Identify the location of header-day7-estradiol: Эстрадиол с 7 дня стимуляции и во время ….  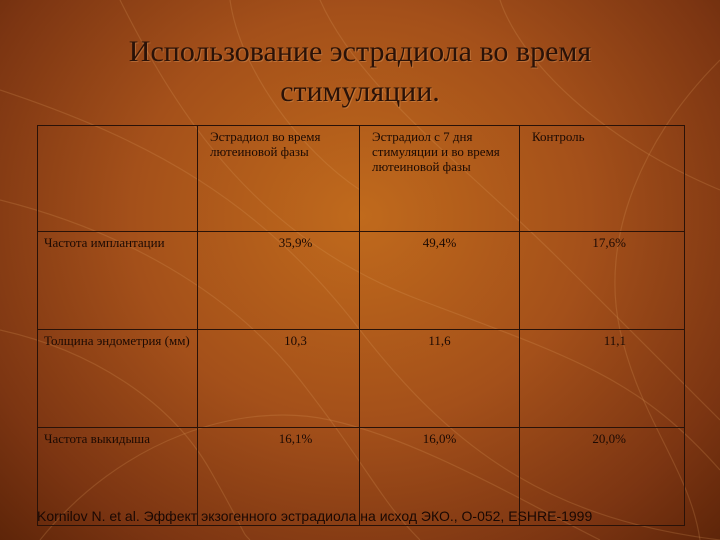
(439, 178).